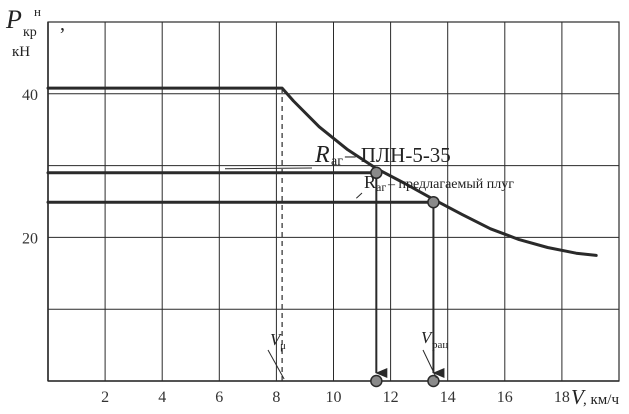  Describe the element at coordinates (283, 346) in the screenshot. I see `annotation-v-mu-sub: μ` at that location.